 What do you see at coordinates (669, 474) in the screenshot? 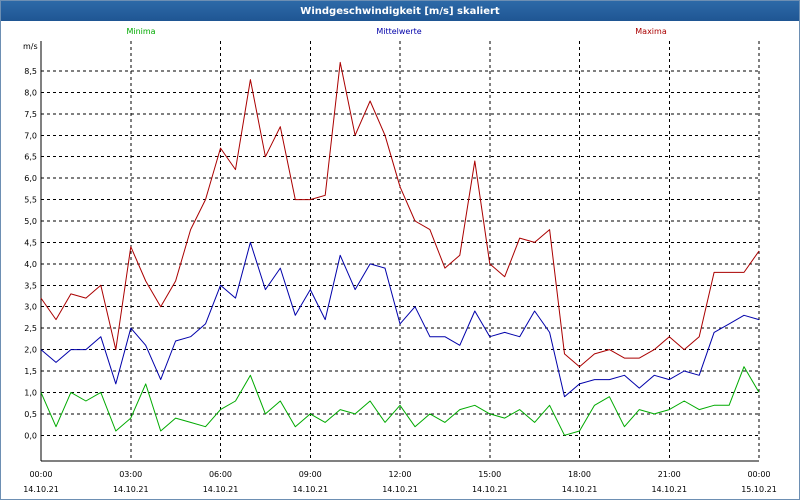
I see `x-tick-time: 21:00` at bounding box center [669, 474].